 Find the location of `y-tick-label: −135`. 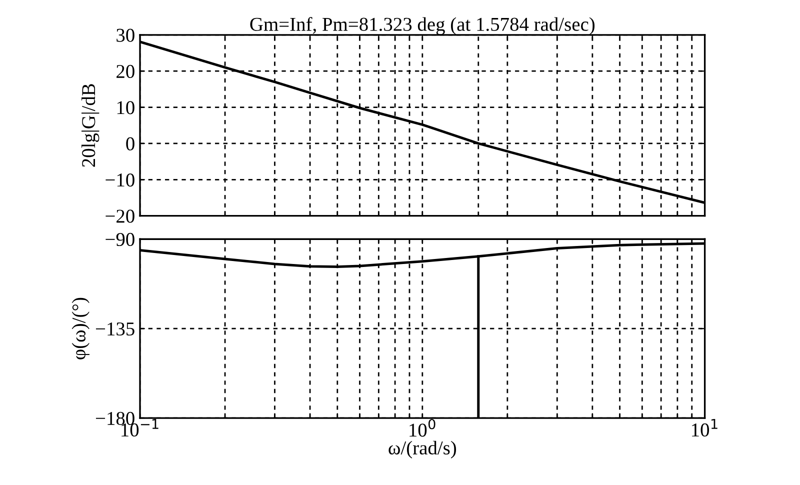

y-tick-label: −135 is located at coordinates (115, 329).